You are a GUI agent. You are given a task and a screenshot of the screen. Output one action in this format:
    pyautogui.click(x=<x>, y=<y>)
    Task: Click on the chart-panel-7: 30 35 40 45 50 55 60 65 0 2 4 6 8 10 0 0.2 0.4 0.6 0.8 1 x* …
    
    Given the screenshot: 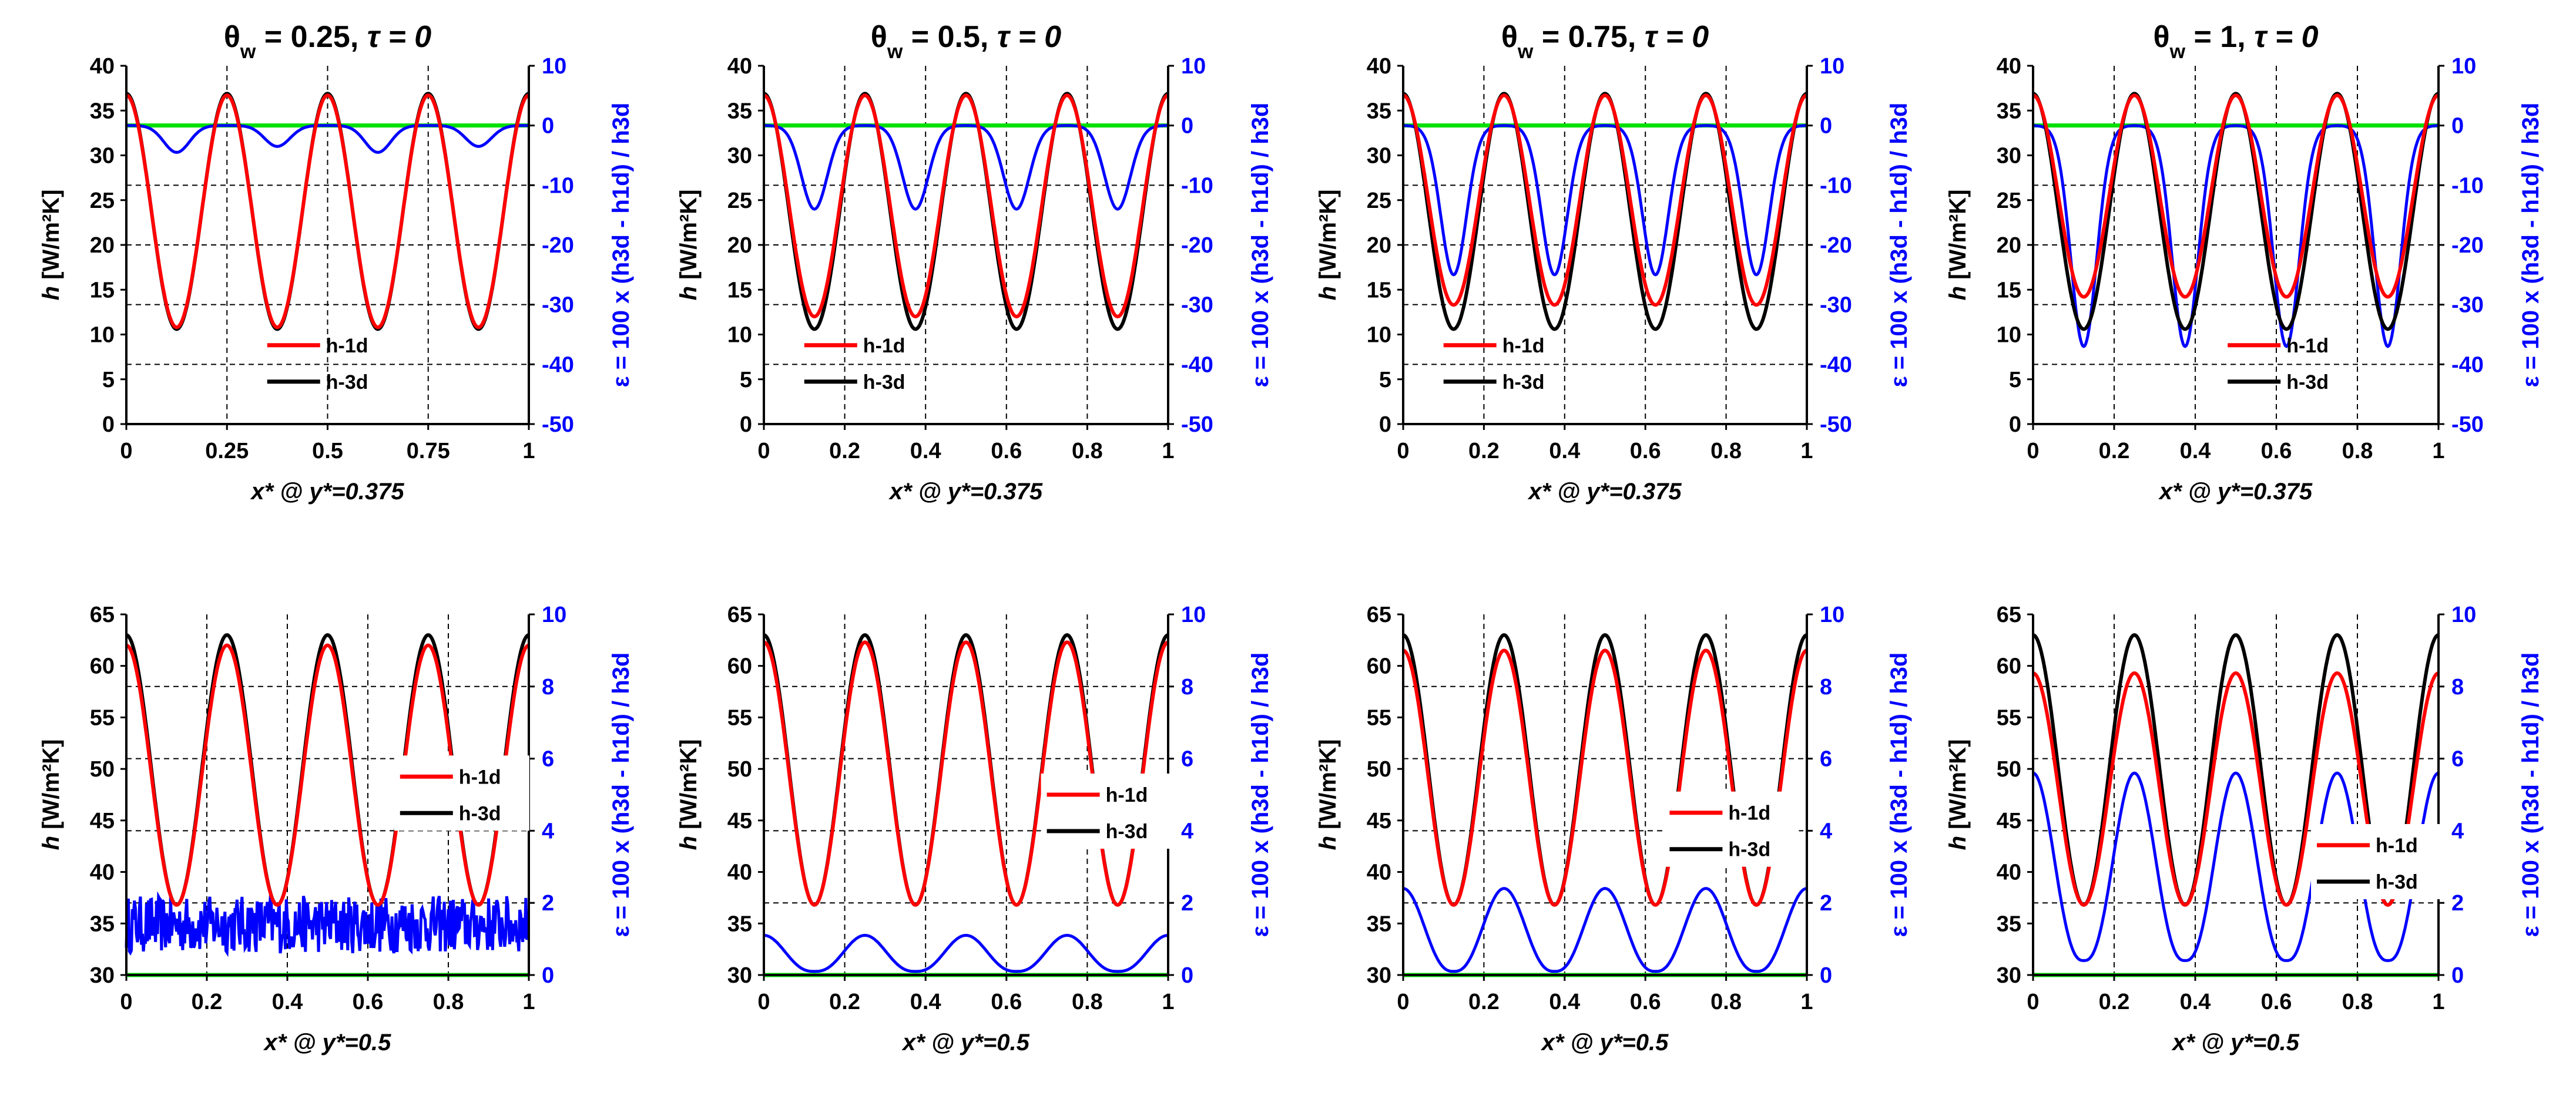 What is the action you would take?
    pyautogui.click(x=1613, y=829)
    